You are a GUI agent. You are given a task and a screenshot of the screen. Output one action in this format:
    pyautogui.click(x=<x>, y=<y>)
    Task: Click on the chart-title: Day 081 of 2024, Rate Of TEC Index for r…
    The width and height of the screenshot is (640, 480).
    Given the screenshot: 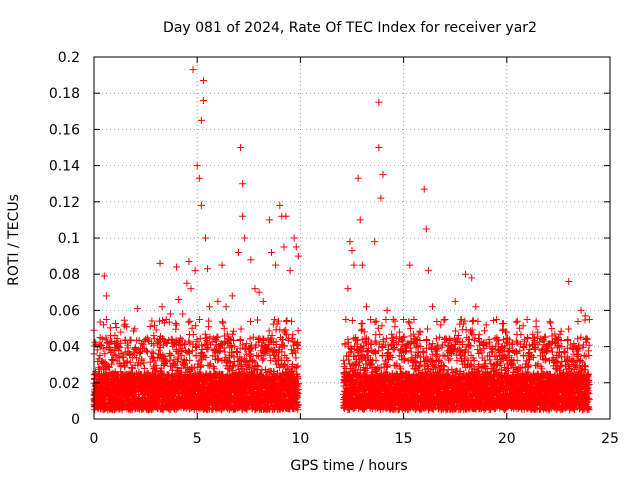 What is the action you would take?
    pyautogui.click(x=350, y=28)
    